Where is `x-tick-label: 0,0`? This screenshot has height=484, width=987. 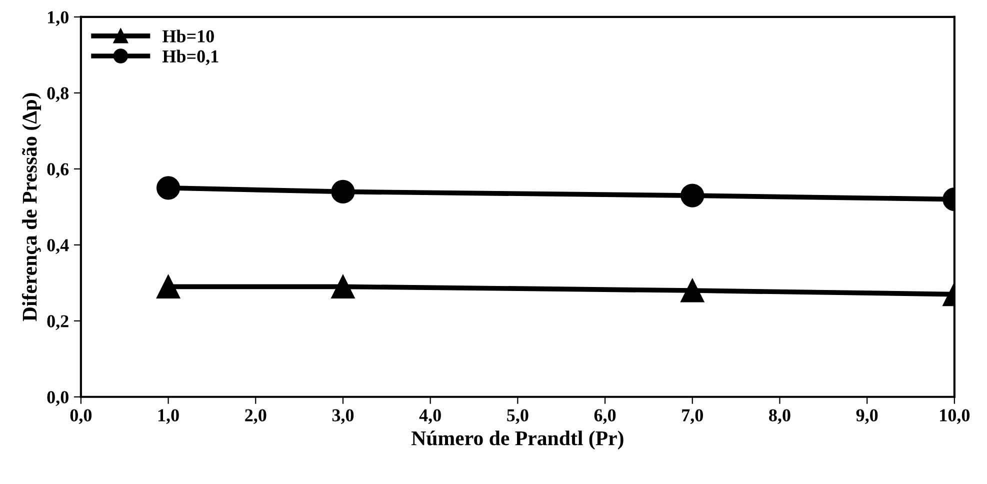
x-tick-label: 0,0 is located at coordinates (81, 416).